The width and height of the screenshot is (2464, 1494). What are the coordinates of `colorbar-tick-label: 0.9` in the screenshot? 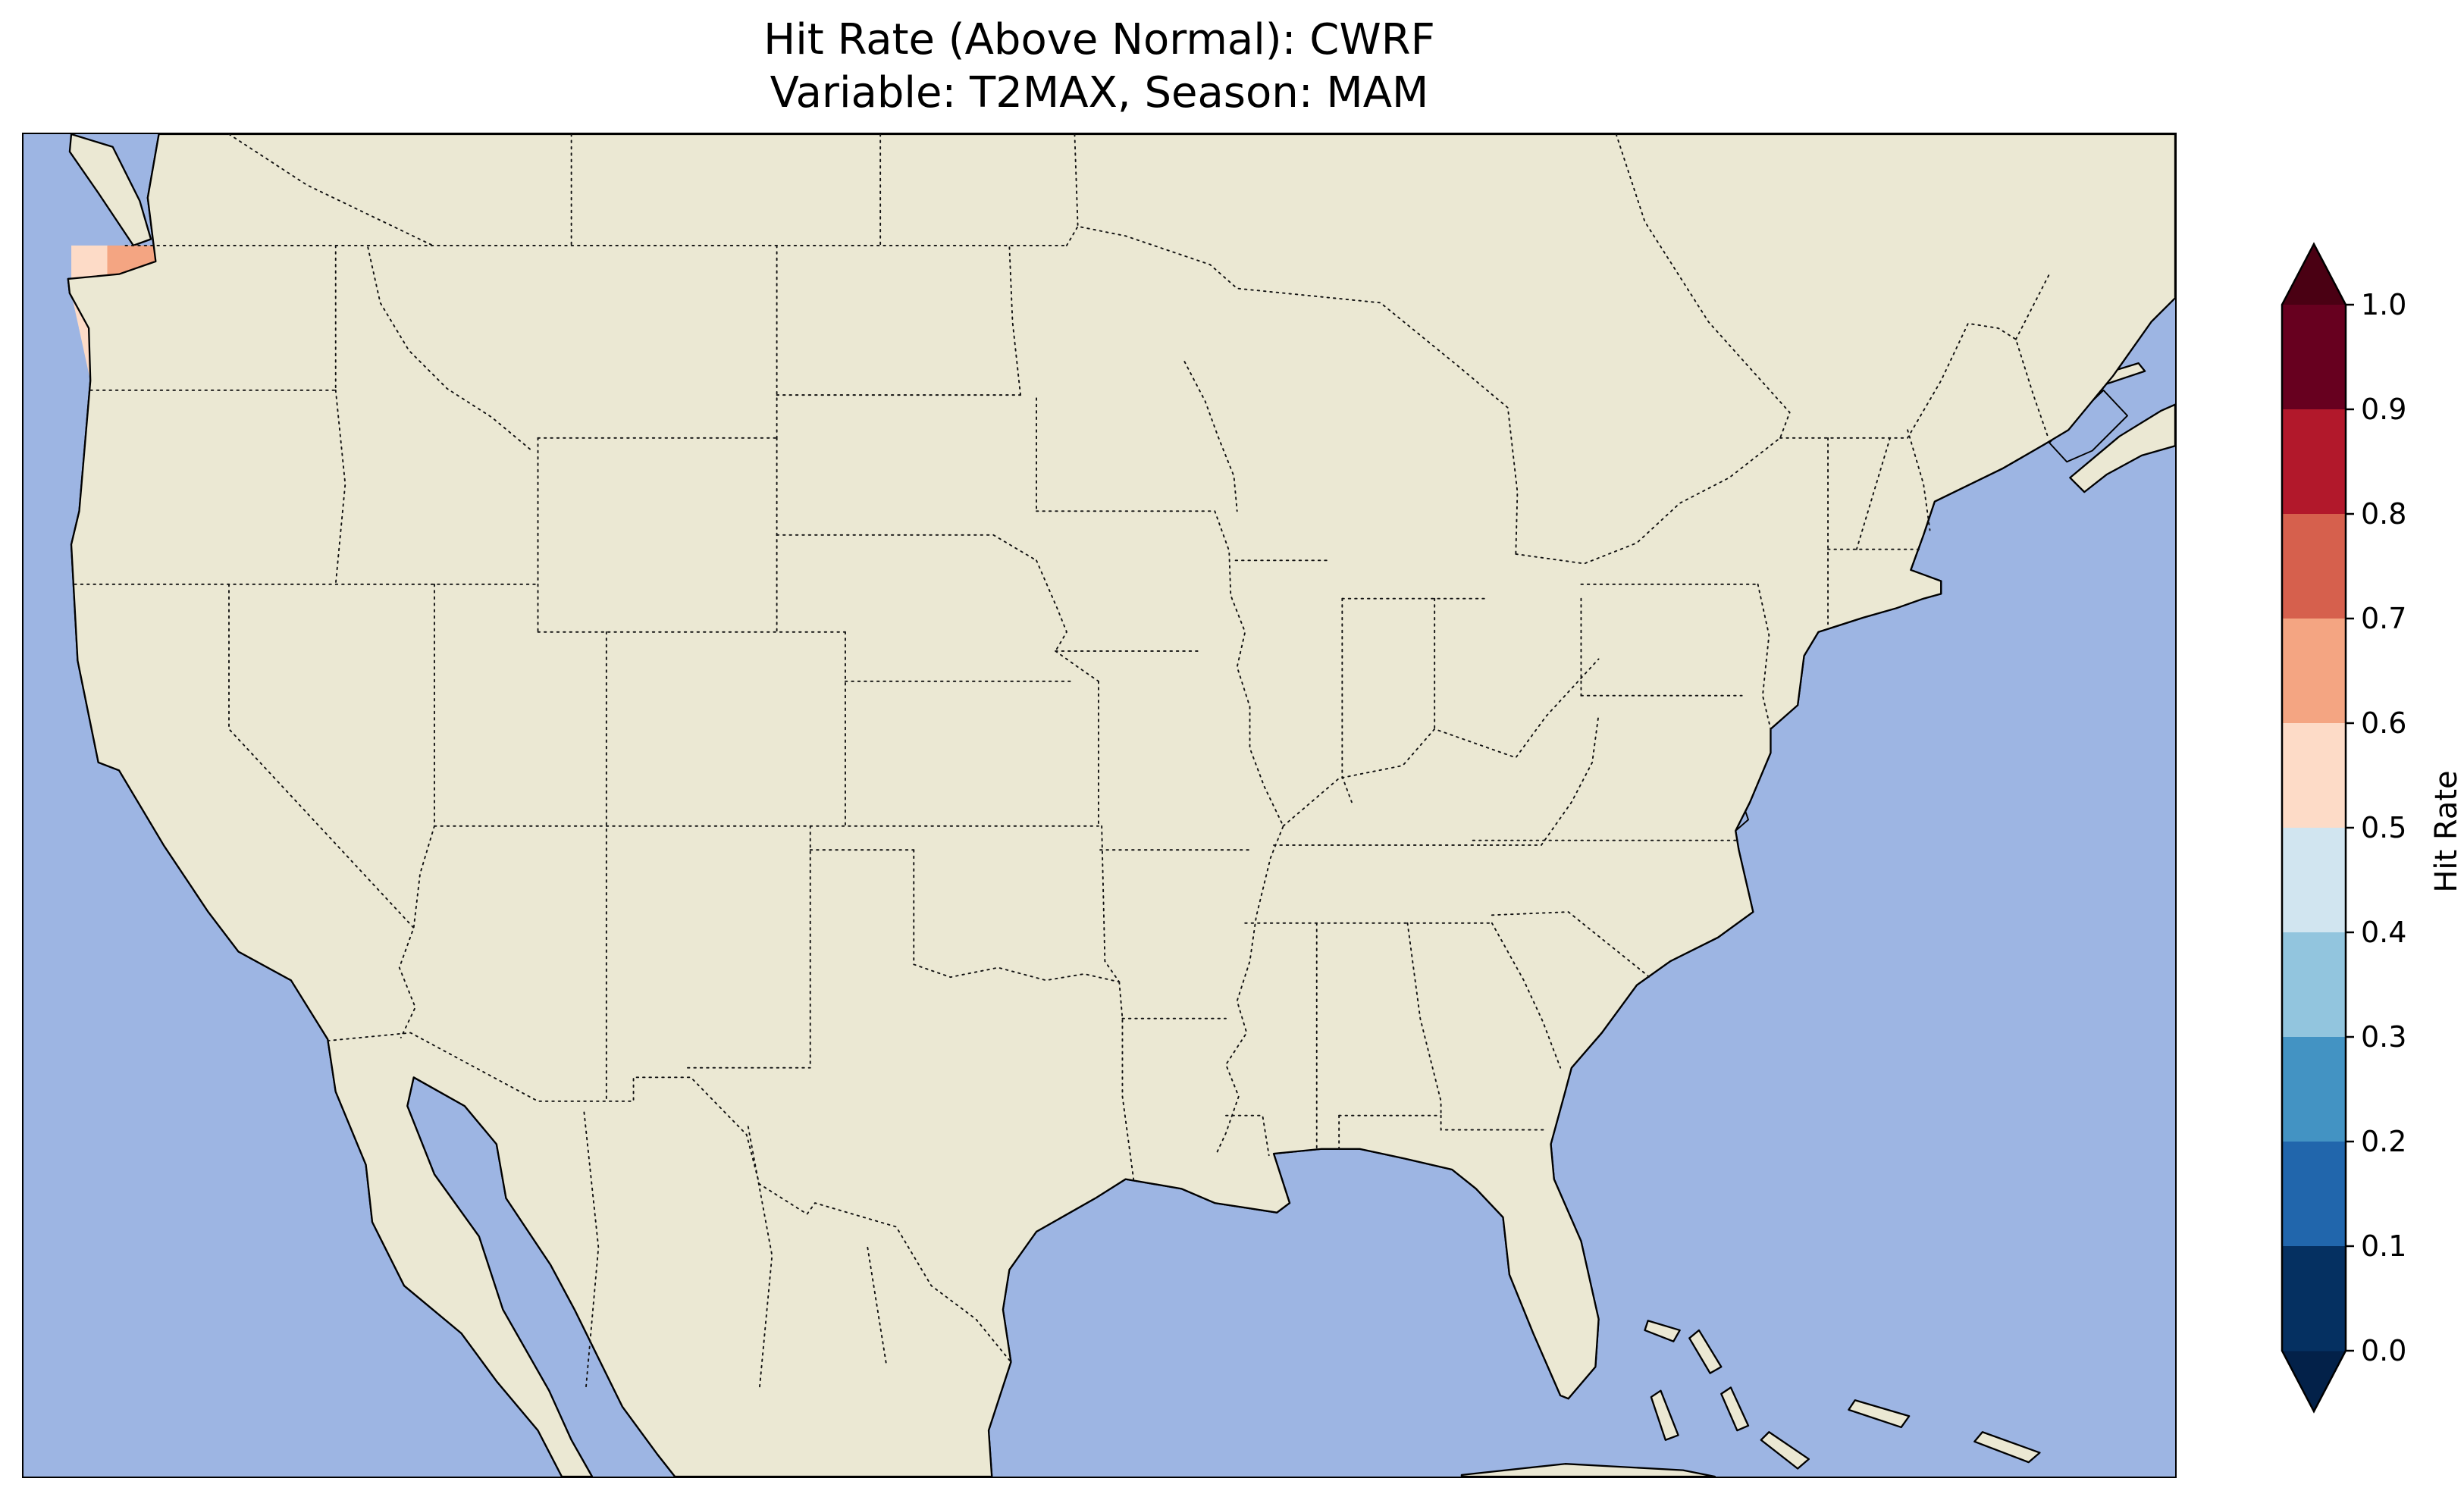 It's located at (2384, 409).